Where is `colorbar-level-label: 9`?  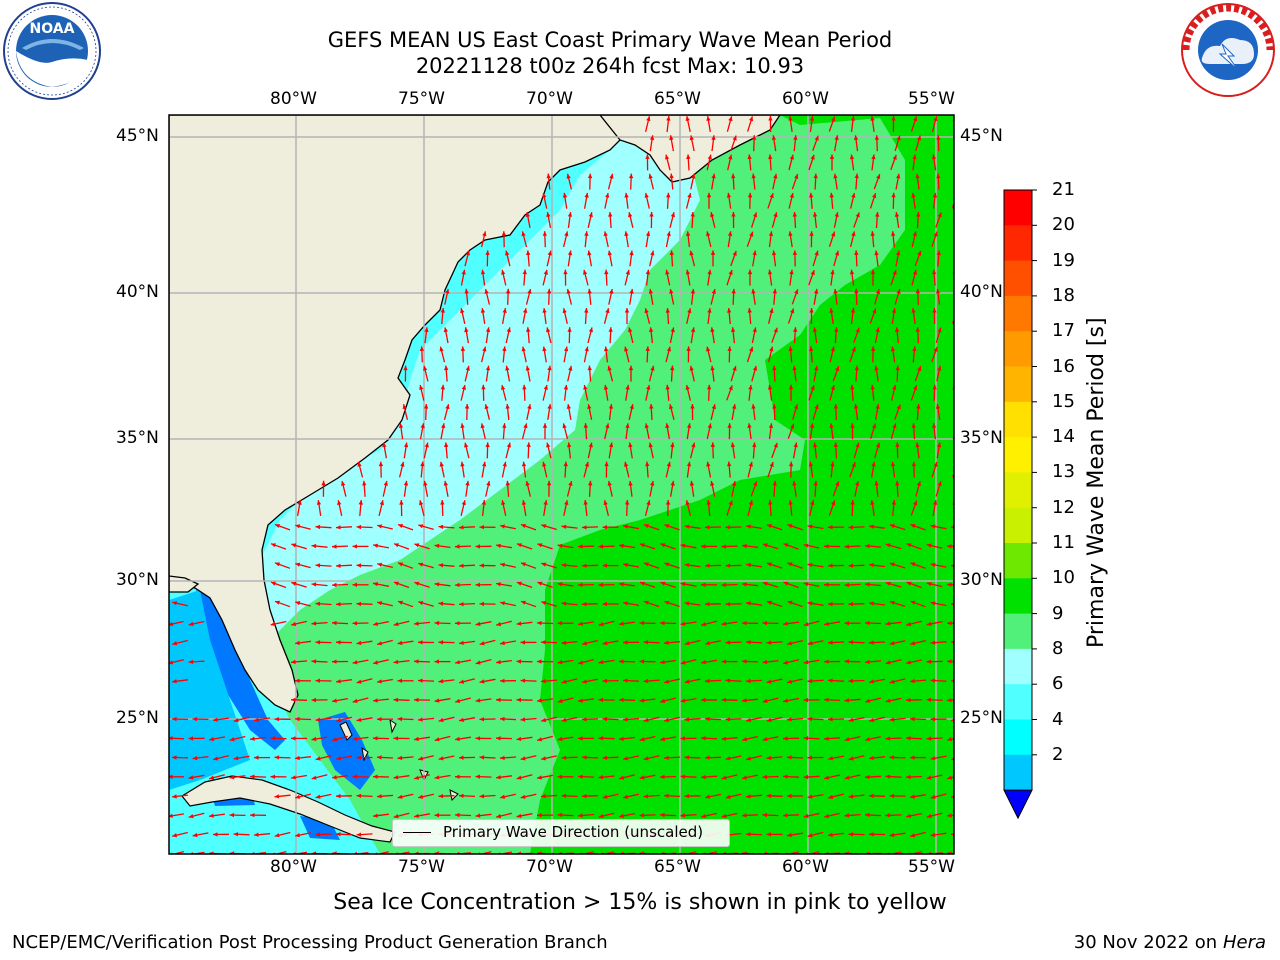
colorbar-level-label: 9 is located at coordinates (1058, 613).